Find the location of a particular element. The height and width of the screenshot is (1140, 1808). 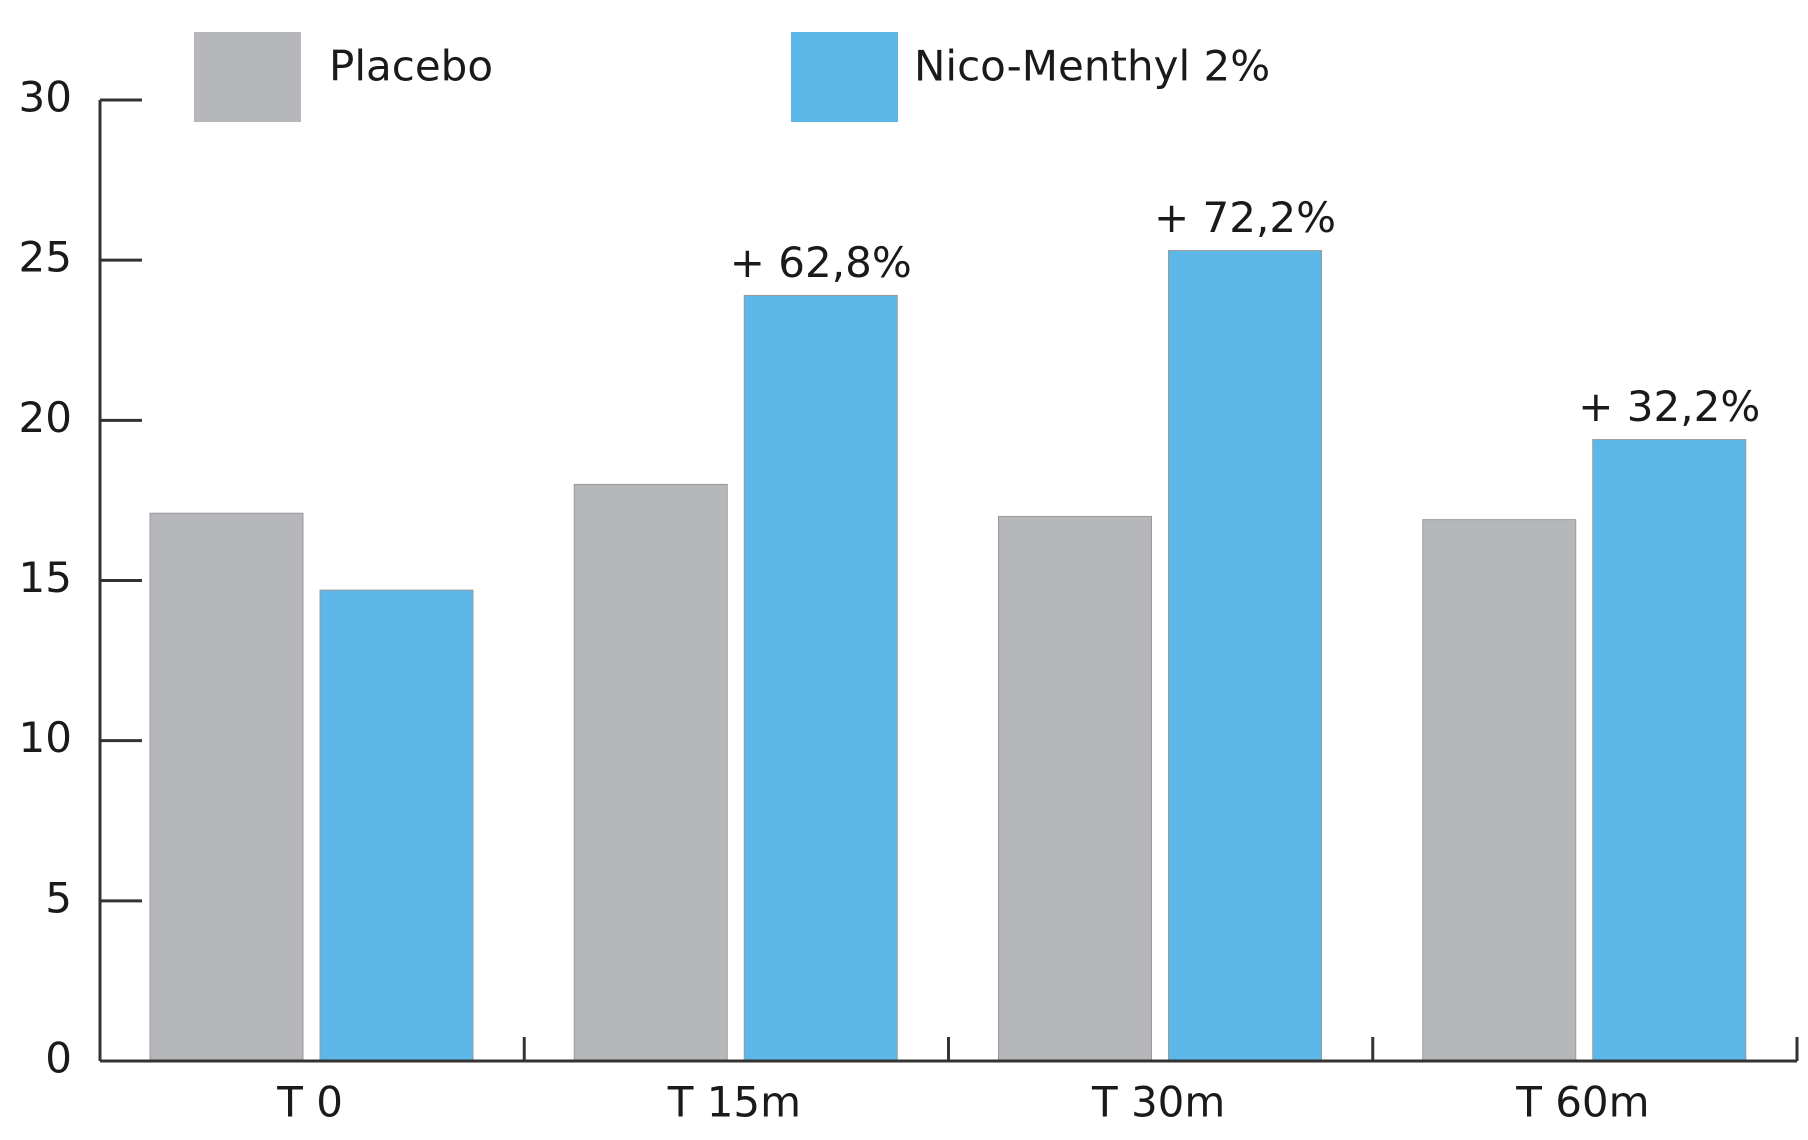

legend-label: Placebo is located at coordinates (411, 66).